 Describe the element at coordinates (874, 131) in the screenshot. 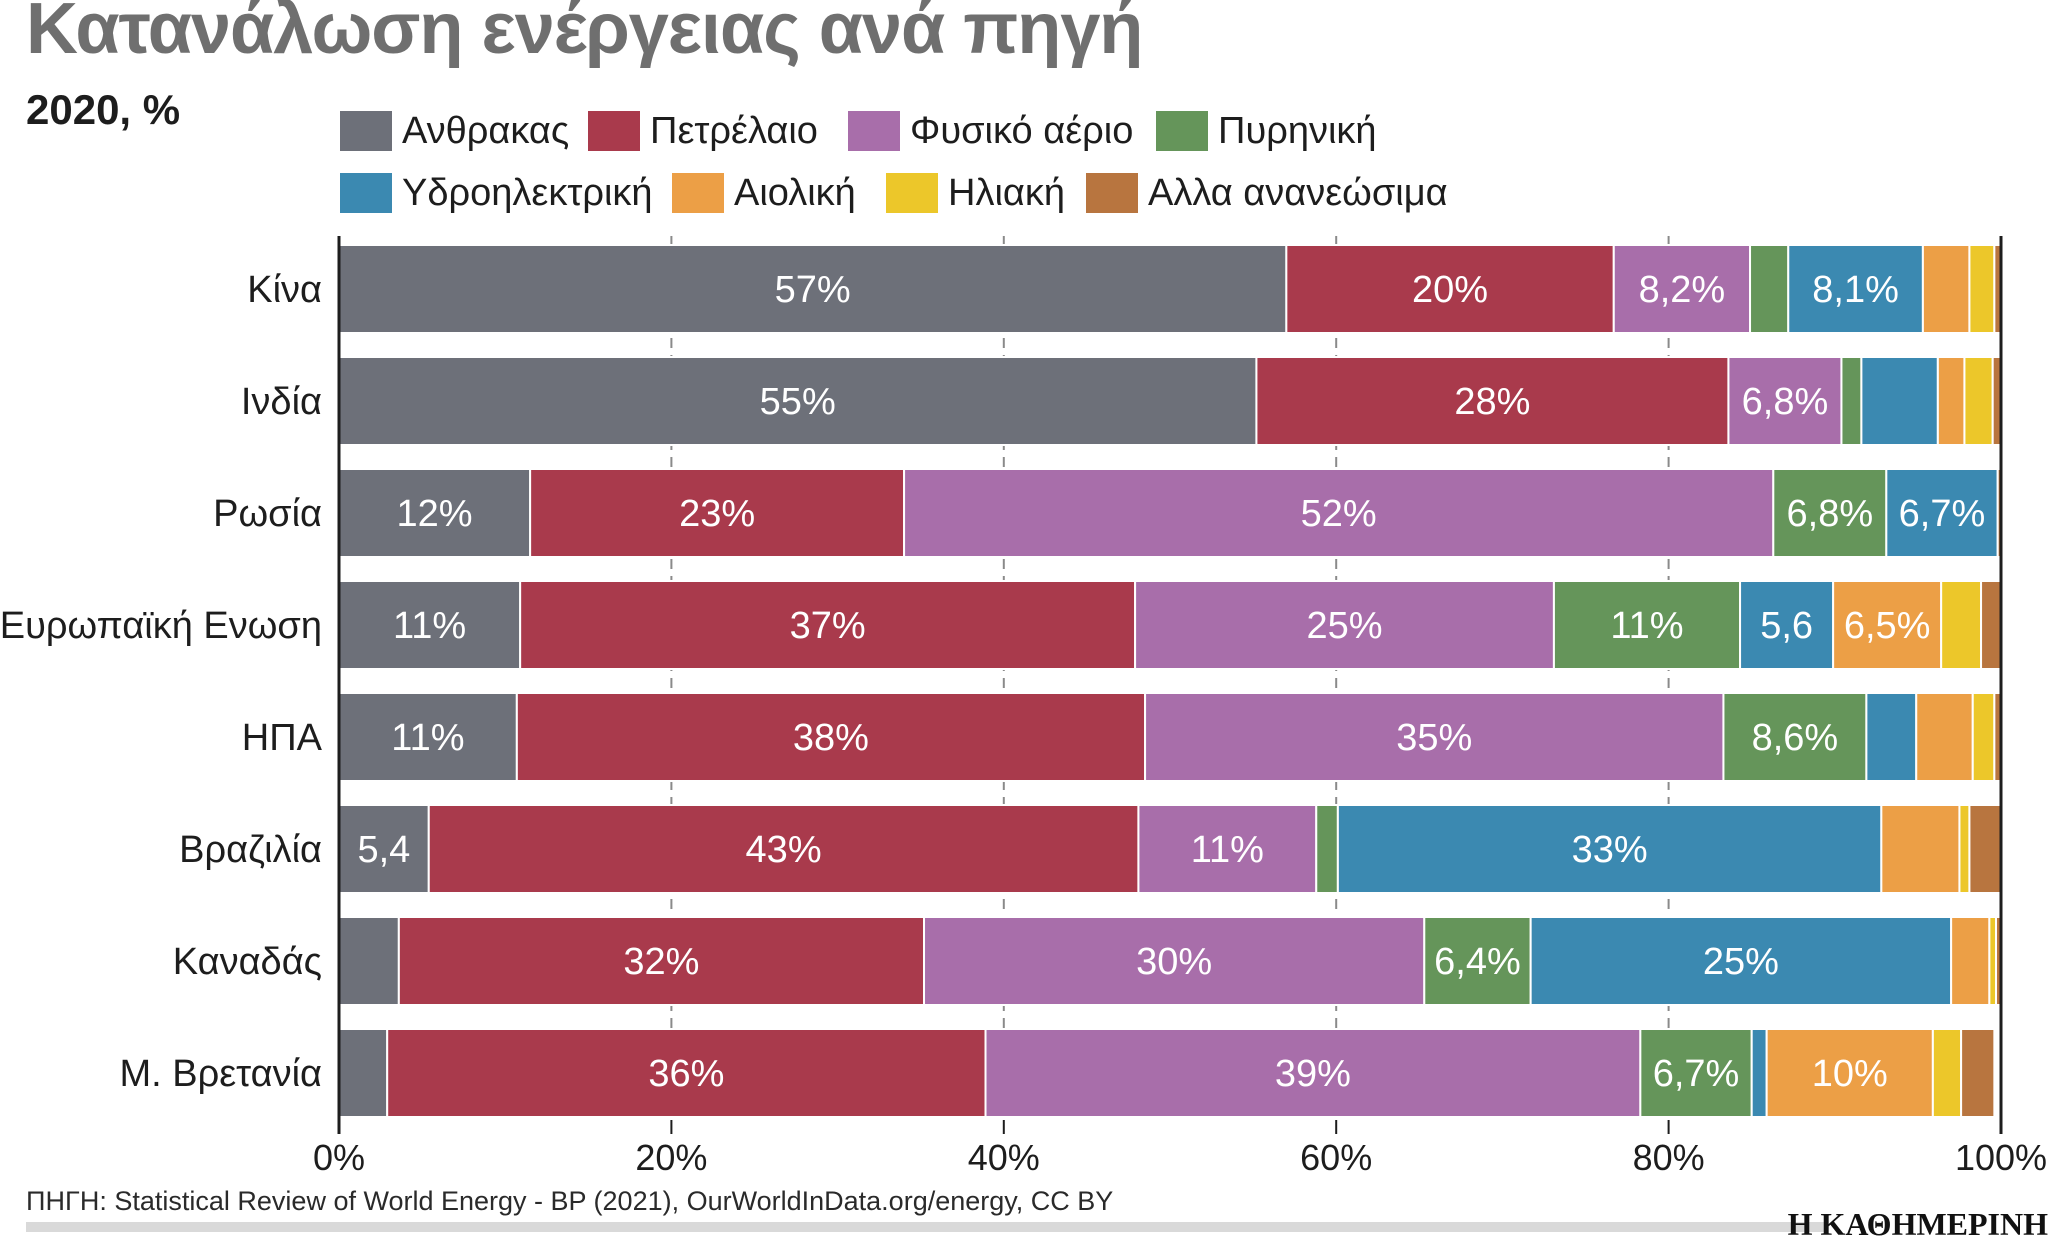

I see `legend-swatch-gas` at that location.